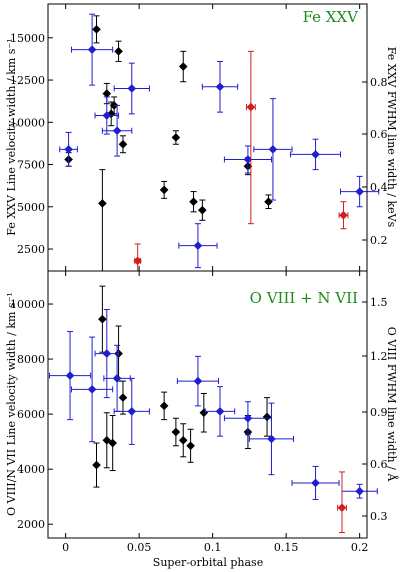  I want to click on panel-title-fe-xxv: Fe XXV, so click(331, 17).